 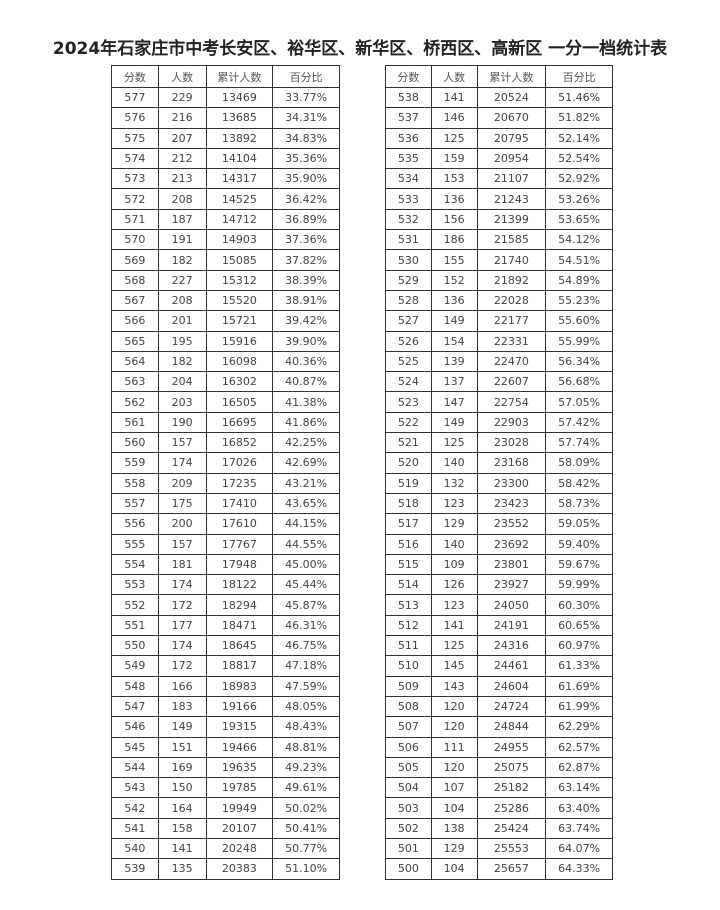 I want to click on cell-percent: 61.99%, so click(x=579, y=706).